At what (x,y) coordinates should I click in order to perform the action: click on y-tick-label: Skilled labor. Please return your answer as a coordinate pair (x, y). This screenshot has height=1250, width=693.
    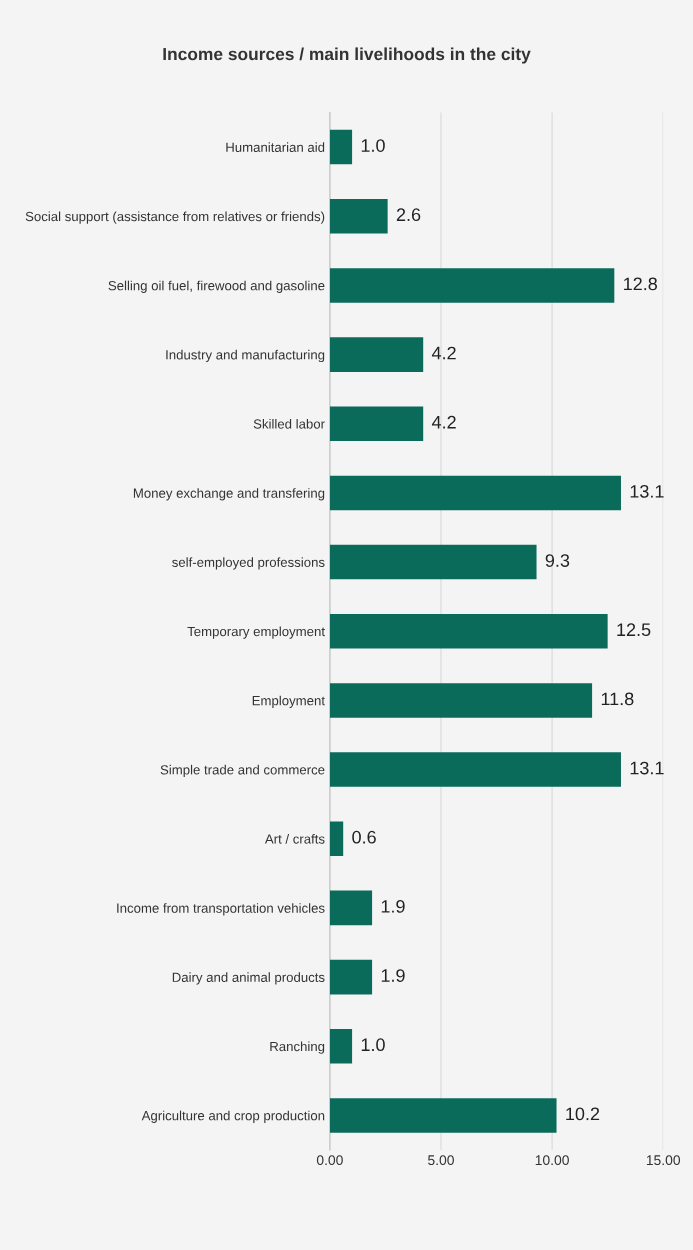
    Looking at the image, I should click on (289, 423).